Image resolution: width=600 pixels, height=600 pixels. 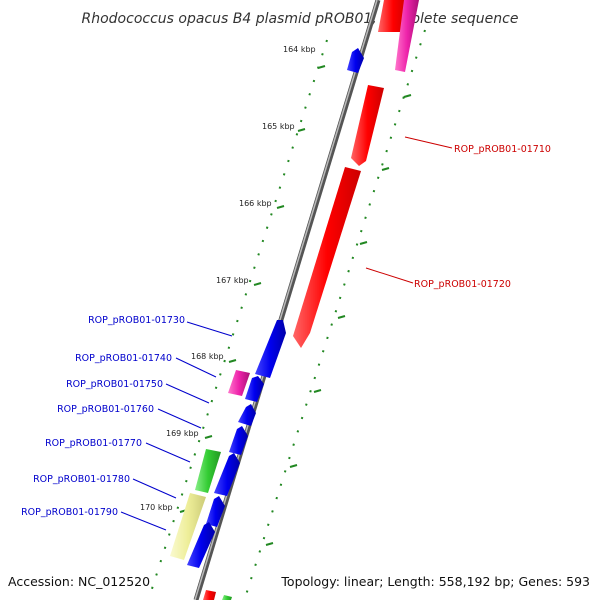 What do you see at coordinates (182, 433) in the screenshot?
I see `kbp-label: 169 kbp` at bounding box center [182, 433].